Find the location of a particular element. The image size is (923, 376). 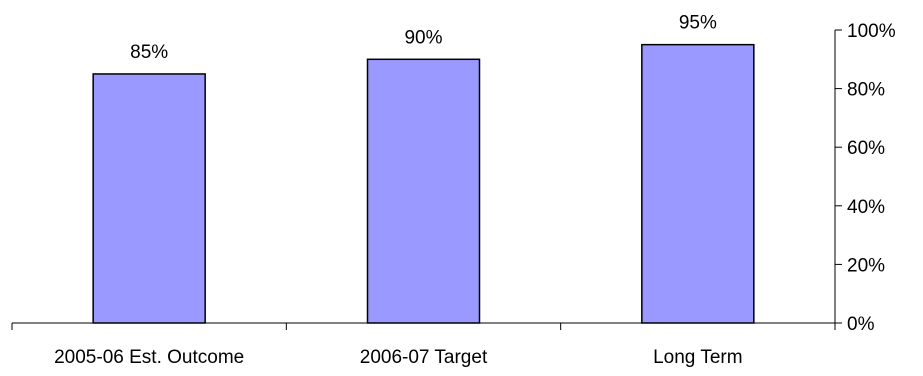

data-label: 85% is located at coordinates (149, 52).